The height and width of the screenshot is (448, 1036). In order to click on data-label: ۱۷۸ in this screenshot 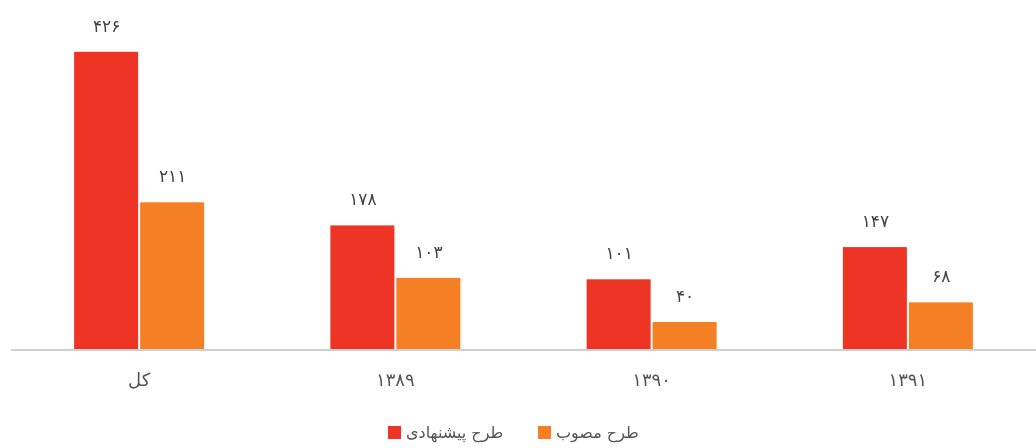, I will do `click(363, 199)`.